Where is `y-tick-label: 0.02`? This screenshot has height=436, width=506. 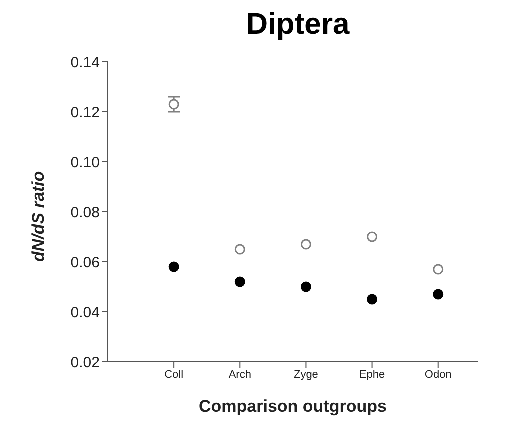
y-tick-label: 0.02 is located at coordinates (85, 363).